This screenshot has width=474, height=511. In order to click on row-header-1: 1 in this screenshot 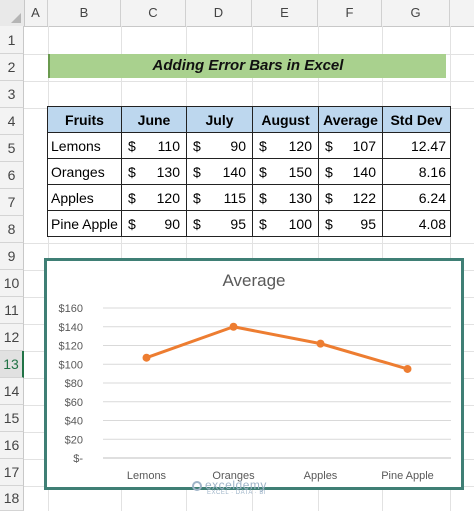, I will do `click(12, 40)`.